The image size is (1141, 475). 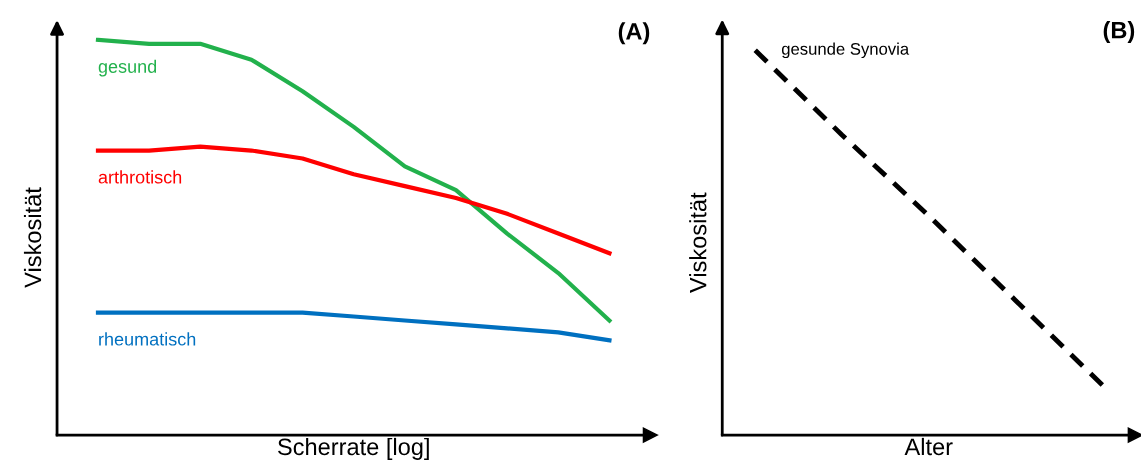 What do you see at coordinates (127, 68) in the screenshot?
I see `series-label: gesund` at bounding box center [127, 68].